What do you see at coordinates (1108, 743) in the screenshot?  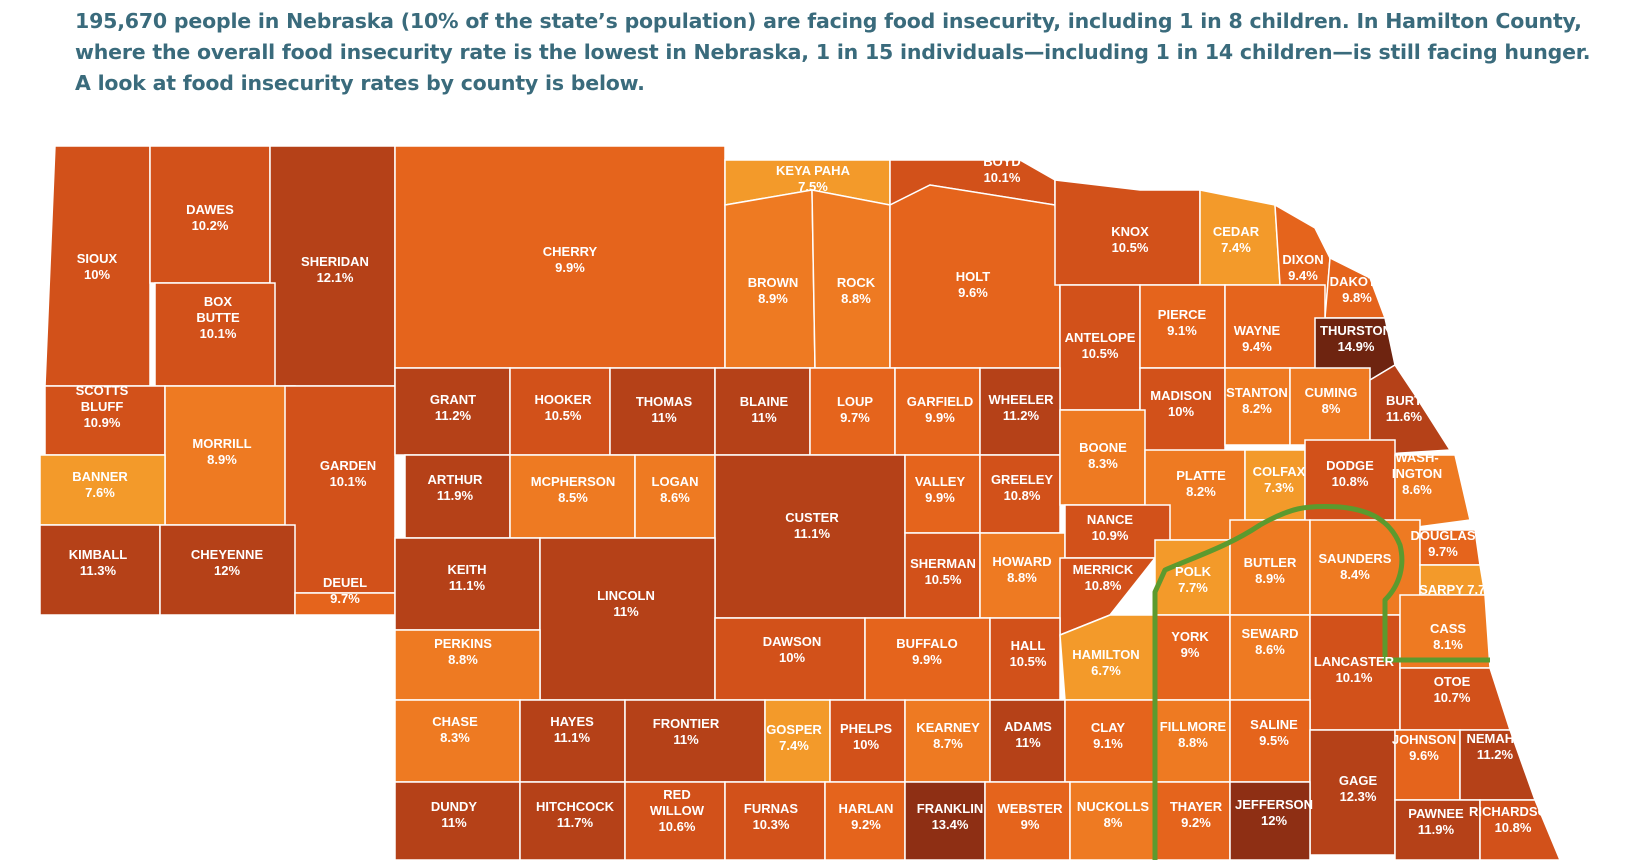 I see `county-rate-clay: 9.1%` at bounding box center [1108, 743].